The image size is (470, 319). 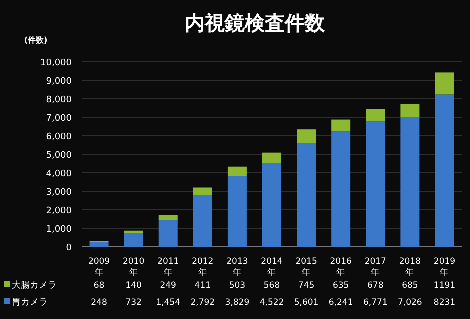 I want to click on data-label: 568, so click(x=272, y=286).